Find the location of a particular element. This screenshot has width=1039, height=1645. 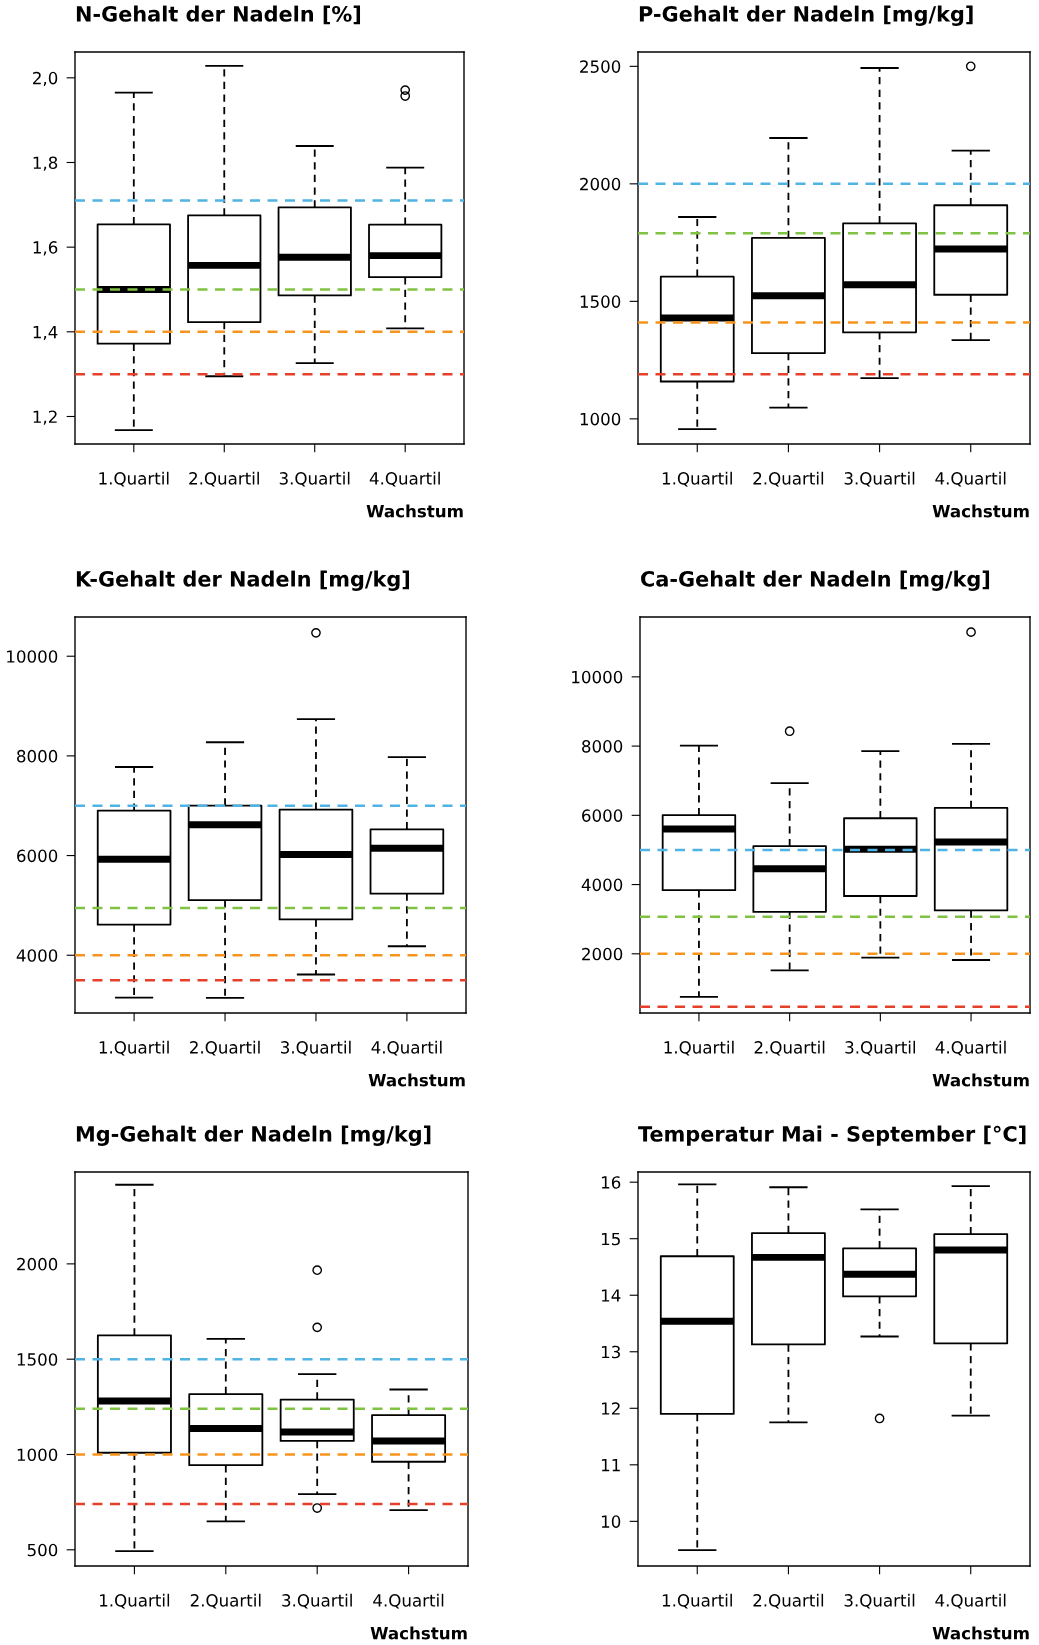

chart-title: Ca-Gehalt der Nadeln [mg/kg] is located at coordinates (815, 580).